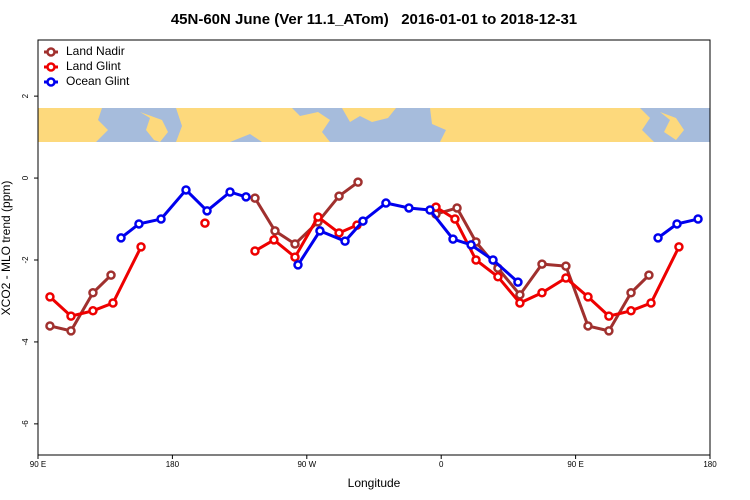 The image size is (750, 500). What do you see at coordinates (441, 464) in the screenshot?
I see `x-tick-label: 0` at bounding box center [441, 464].